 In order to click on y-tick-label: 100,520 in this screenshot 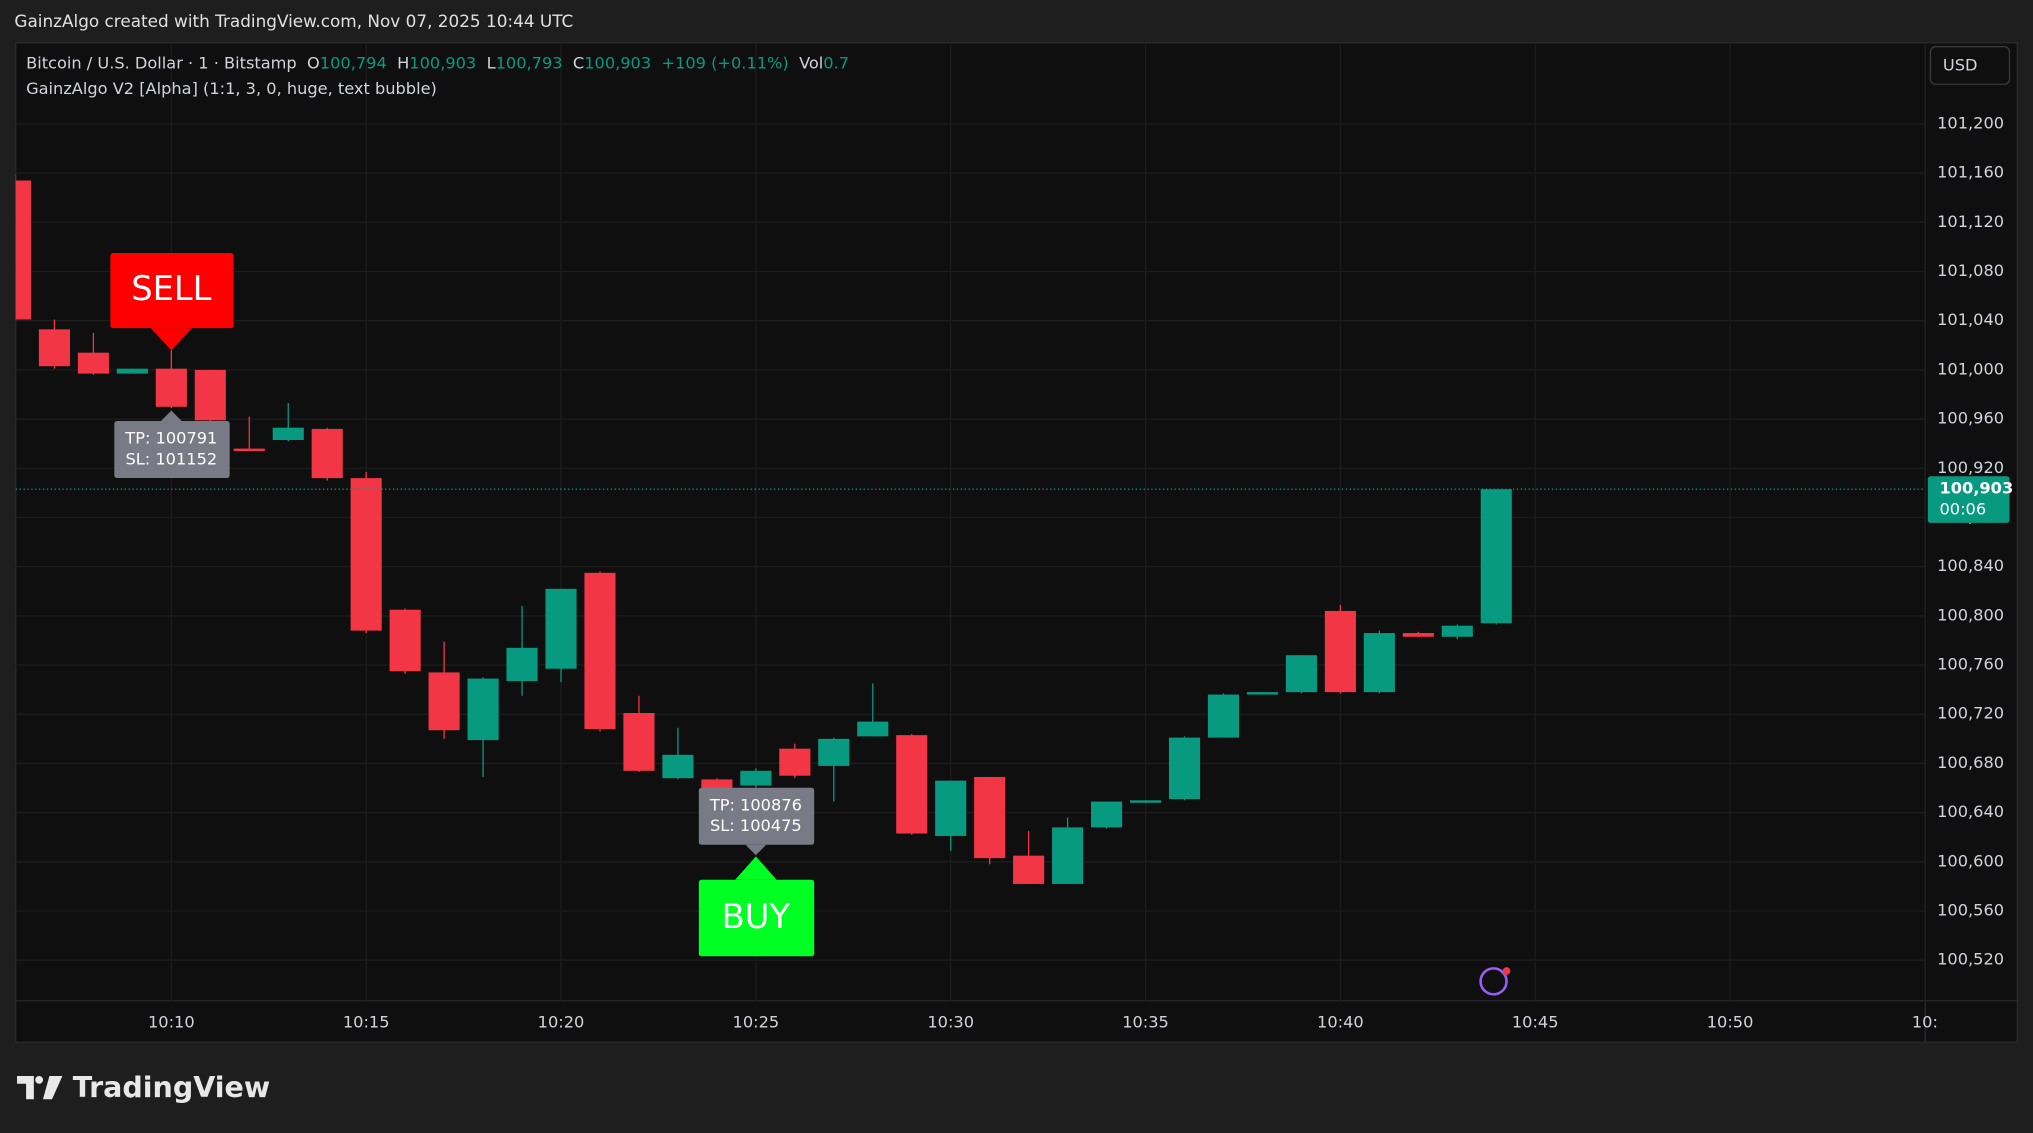, I will do `click(1970, 959)`.